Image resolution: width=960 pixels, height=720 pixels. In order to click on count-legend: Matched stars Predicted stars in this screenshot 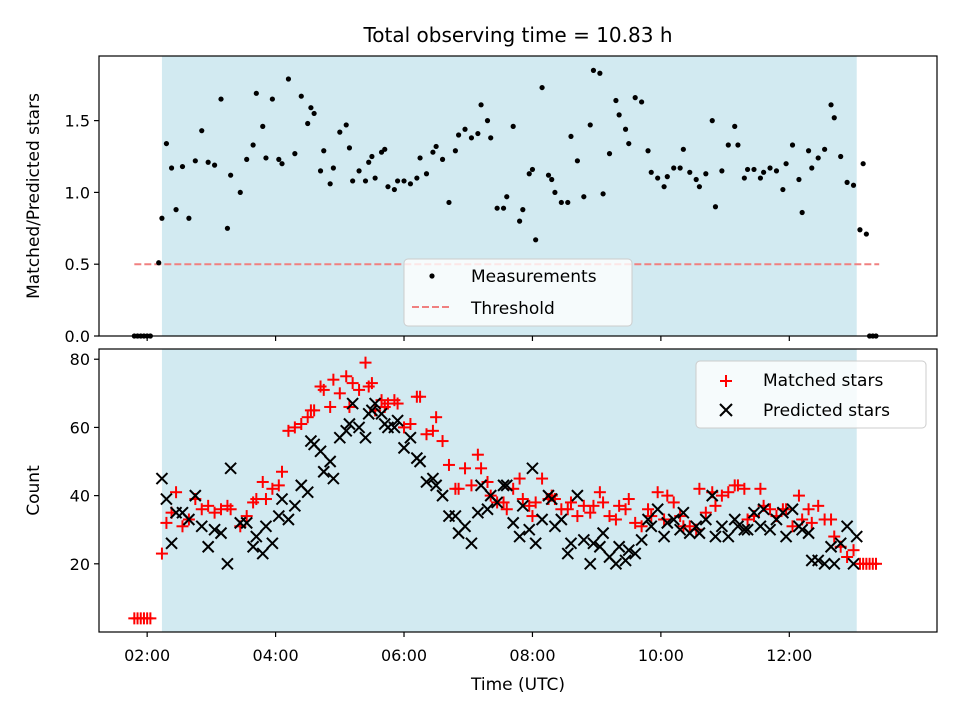, I will do `click(811, 394)`.